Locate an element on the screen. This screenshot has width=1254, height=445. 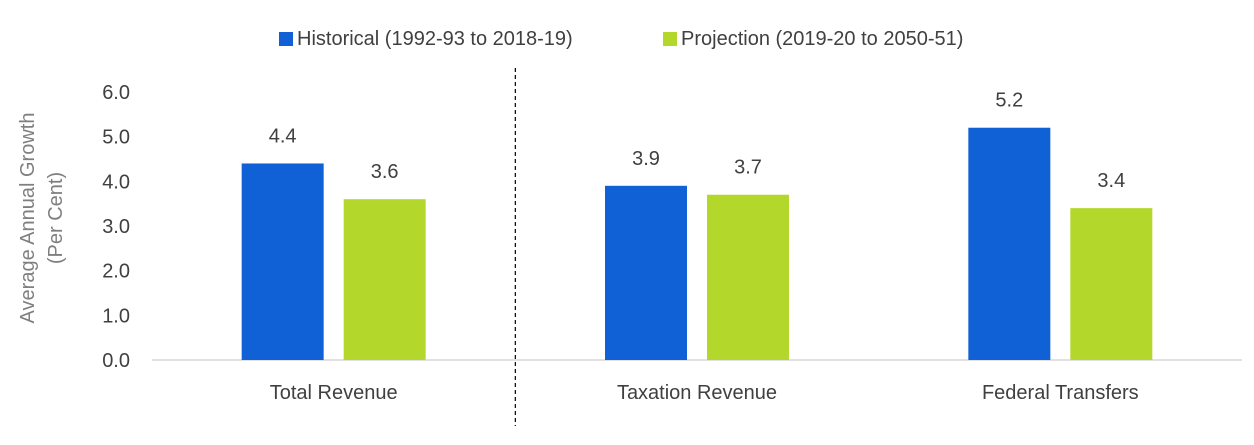
y-tick-label: 2.0 is located at coordinates (116, 272).